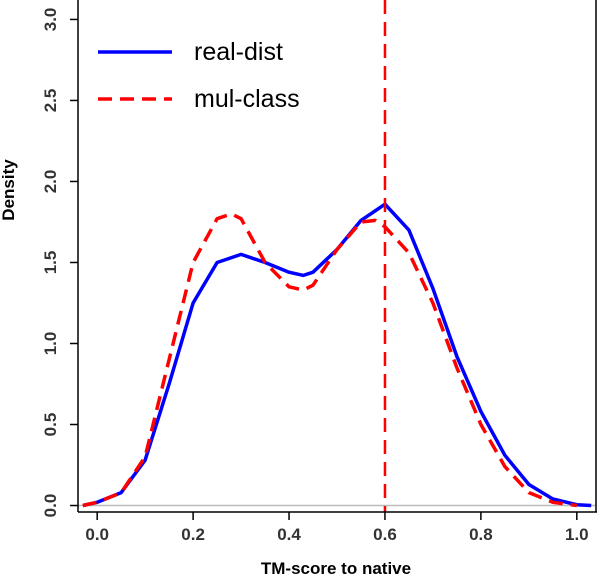 The image size is (597, 580). What do you see at coordinates (577, 534) in the screenshot?
I see `x-tick-label: 1.0` at bounding box center [577, 534].